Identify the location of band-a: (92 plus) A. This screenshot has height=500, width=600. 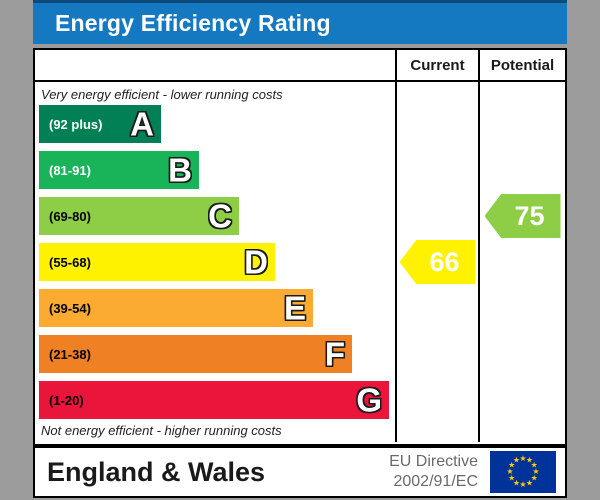
(100, 124).